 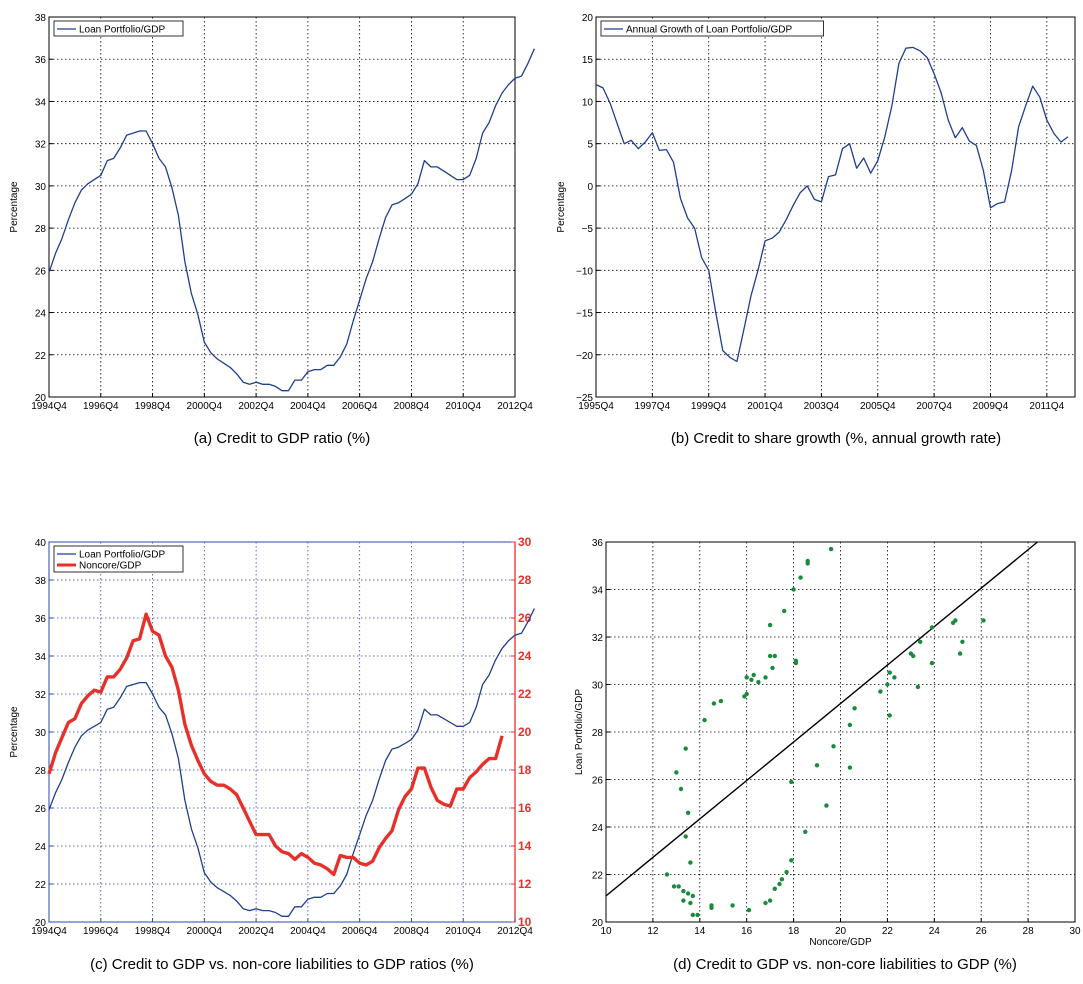 I want to click on y2-tick-label: 20, so click(x=525, y=732).